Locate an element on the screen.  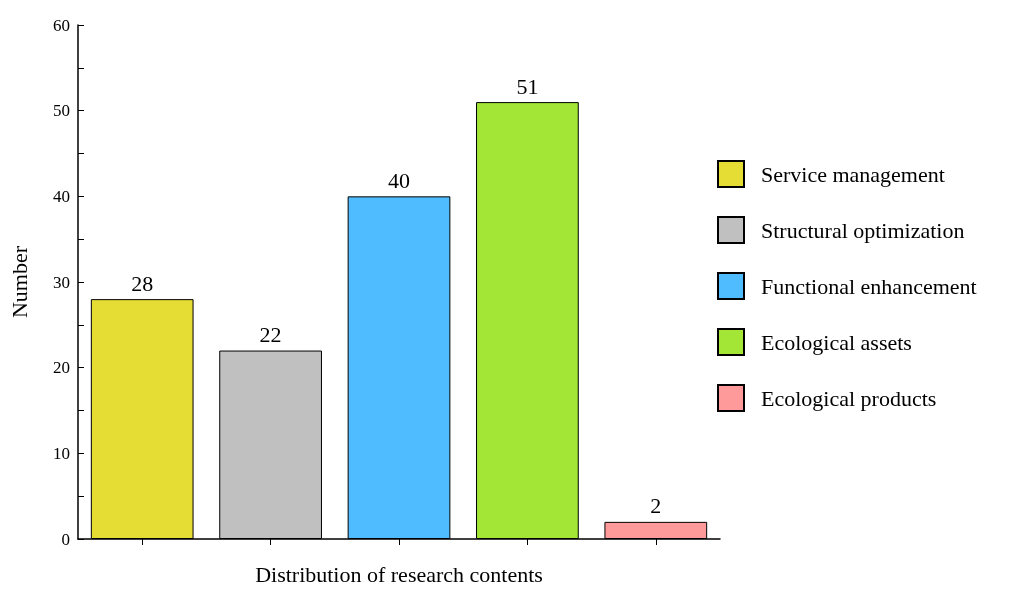
y-tick-label: 0 is located at coordinates (65, 539).